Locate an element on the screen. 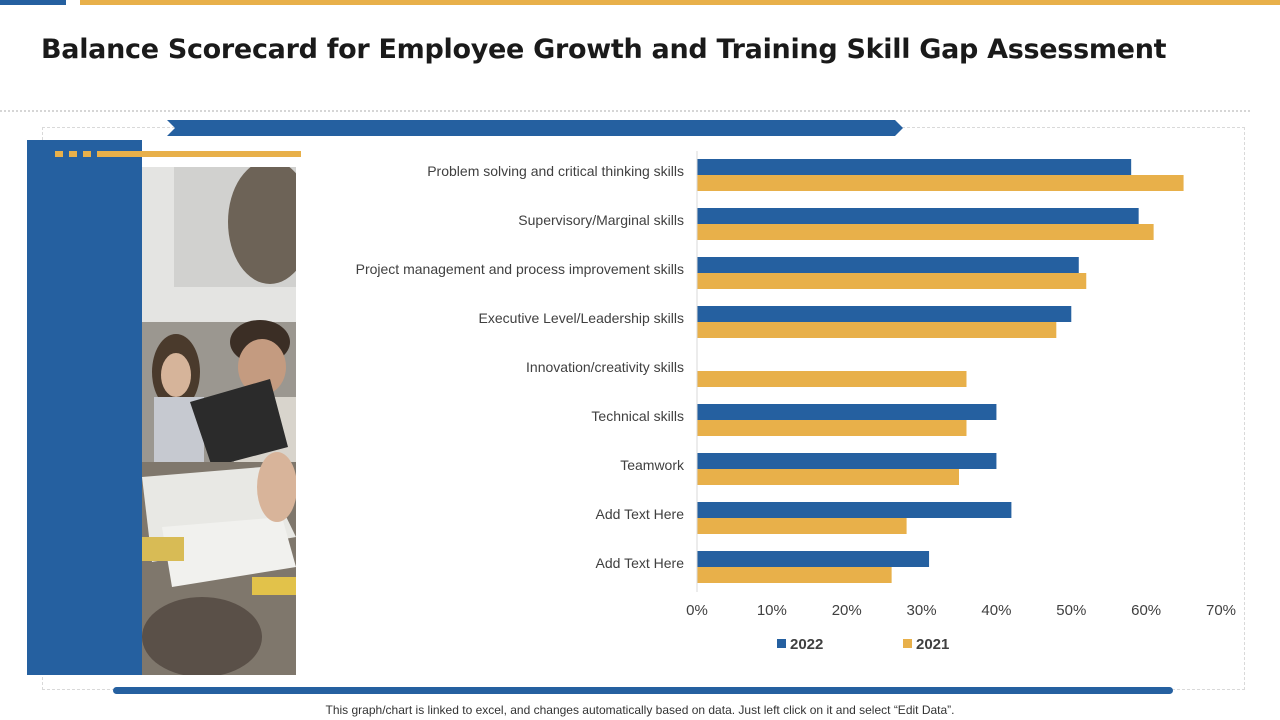 The width and height of the screenshot is (1280, 720). category-label: Innovation/creativity skills is located at coordinates (605, 367).